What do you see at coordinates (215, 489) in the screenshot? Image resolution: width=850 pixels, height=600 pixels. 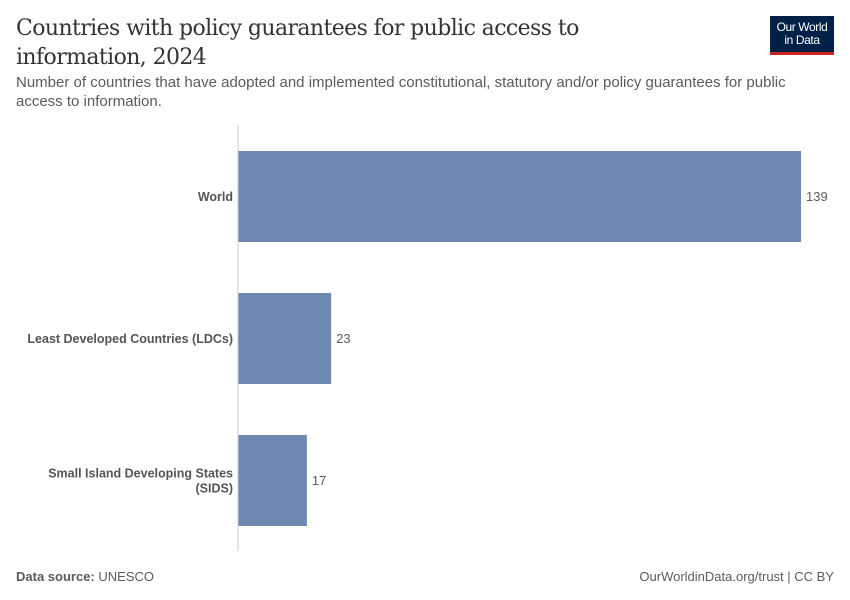 I see `category-label: (SIDS)` at bounding box center [215, 489].